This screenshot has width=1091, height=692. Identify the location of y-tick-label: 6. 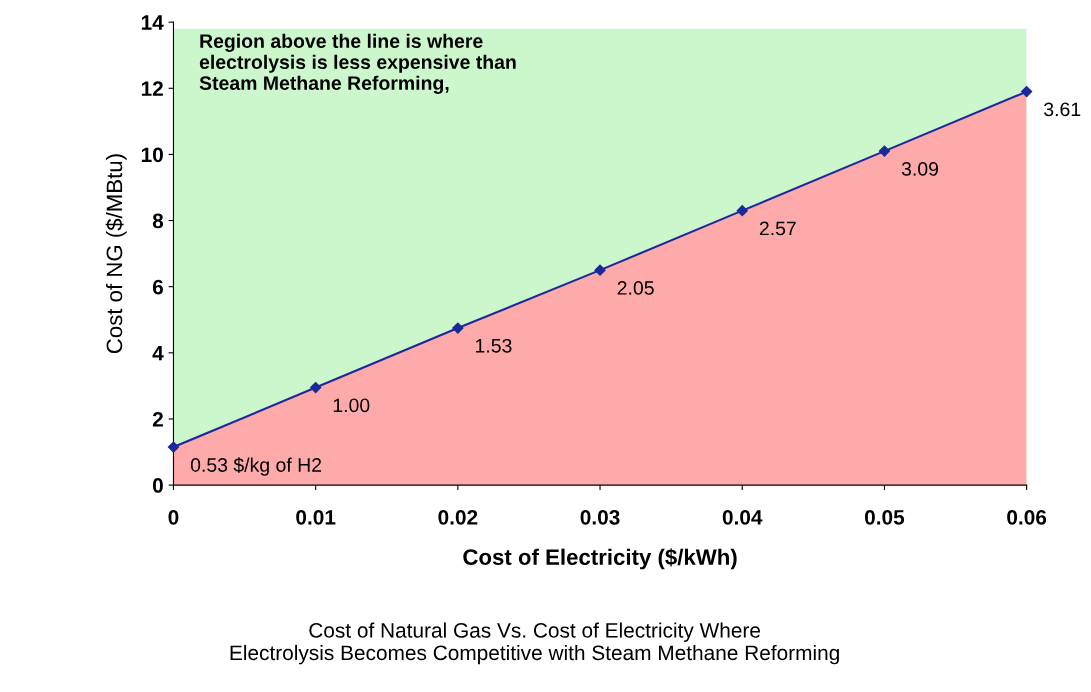
(157, 287).